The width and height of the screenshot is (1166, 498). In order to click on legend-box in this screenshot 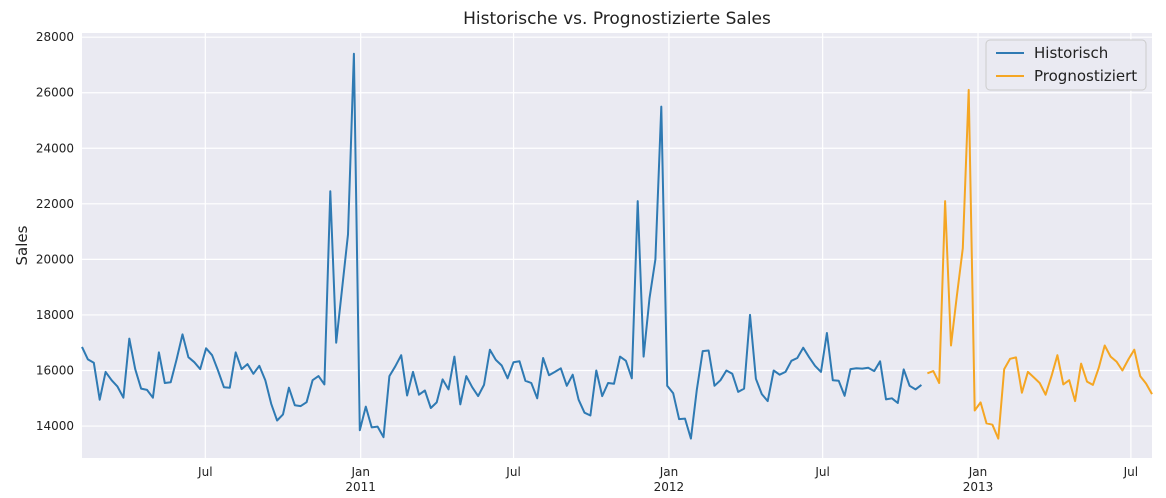, I will do `click(1066, 65)`.